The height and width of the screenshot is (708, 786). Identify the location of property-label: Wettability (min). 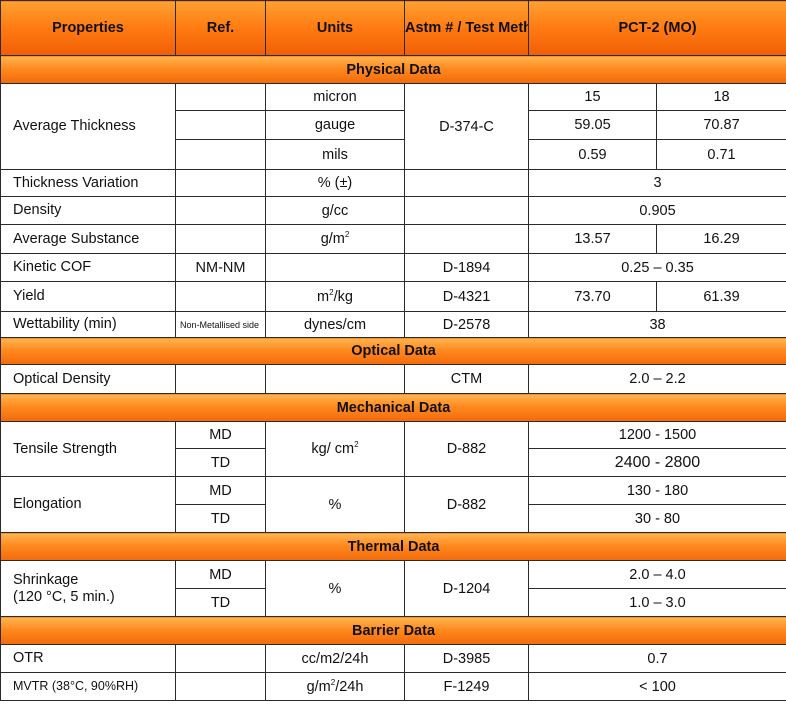
(88, 324).